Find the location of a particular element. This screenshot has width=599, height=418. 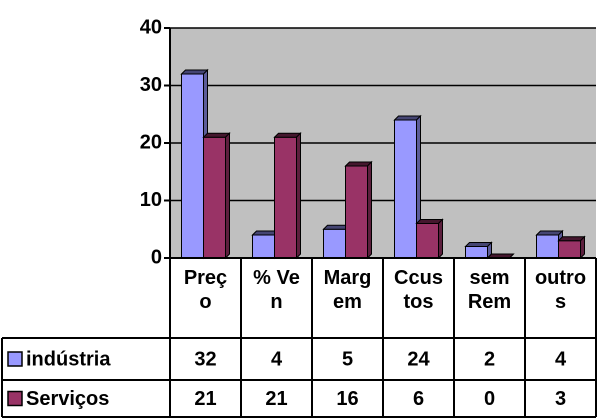

table-value: 0 is located at coordinates (489, 399).